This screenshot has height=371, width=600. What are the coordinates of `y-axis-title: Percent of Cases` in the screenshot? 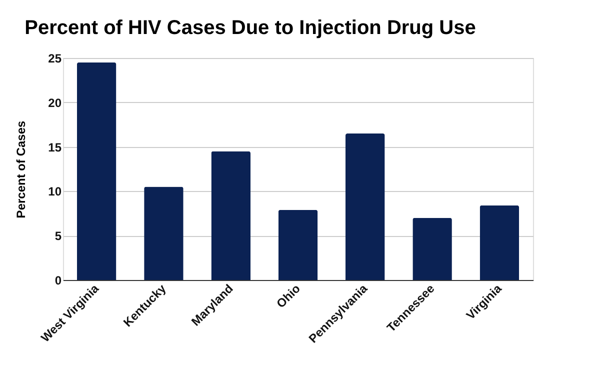 It's located at (21, 169).